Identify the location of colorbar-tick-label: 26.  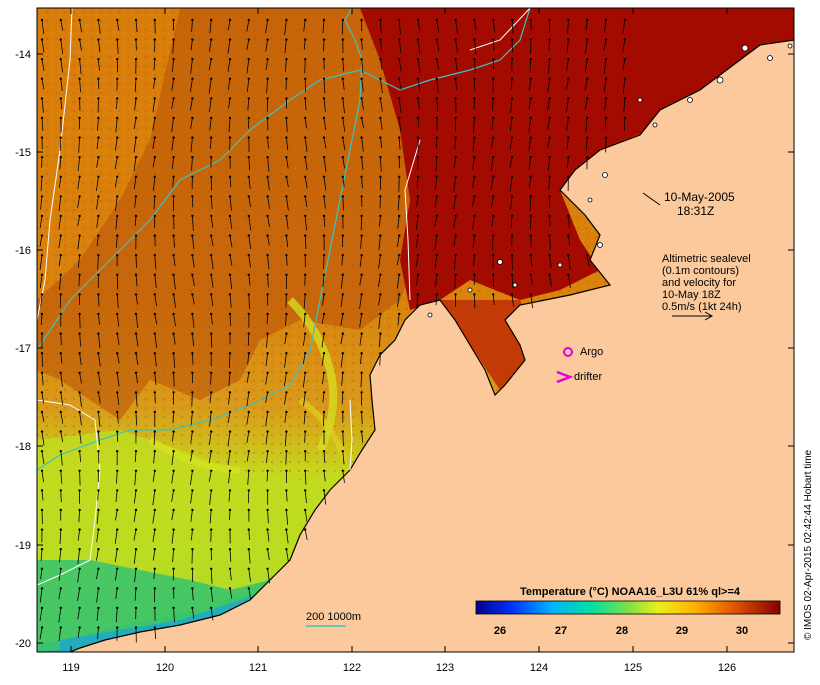
(500, 631).